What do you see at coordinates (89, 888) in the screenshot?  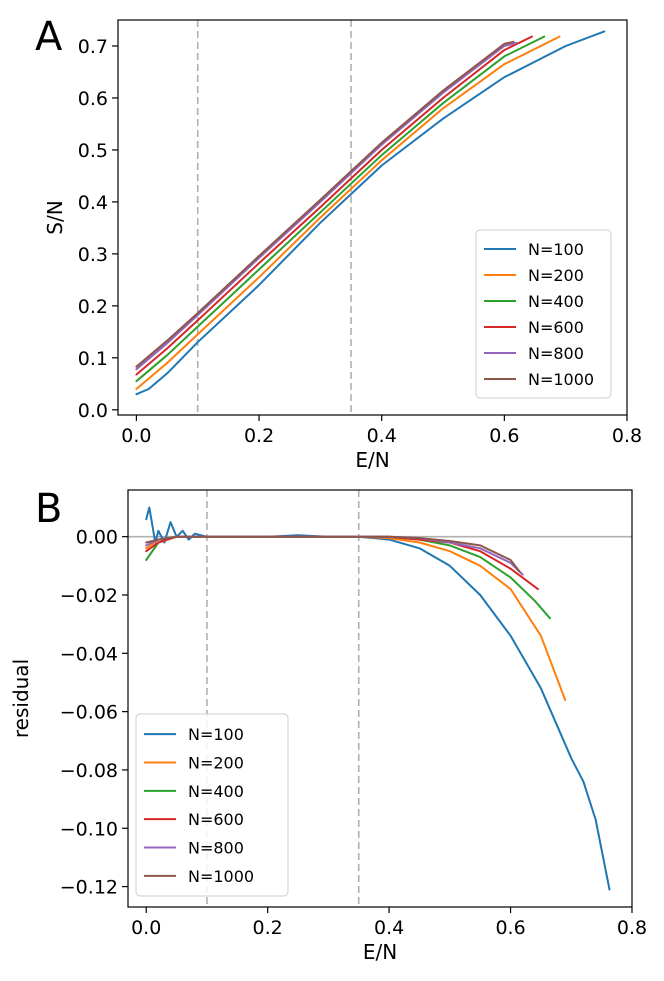 I see `y-tick-label: −0.12` at bounding box center [89, 888].